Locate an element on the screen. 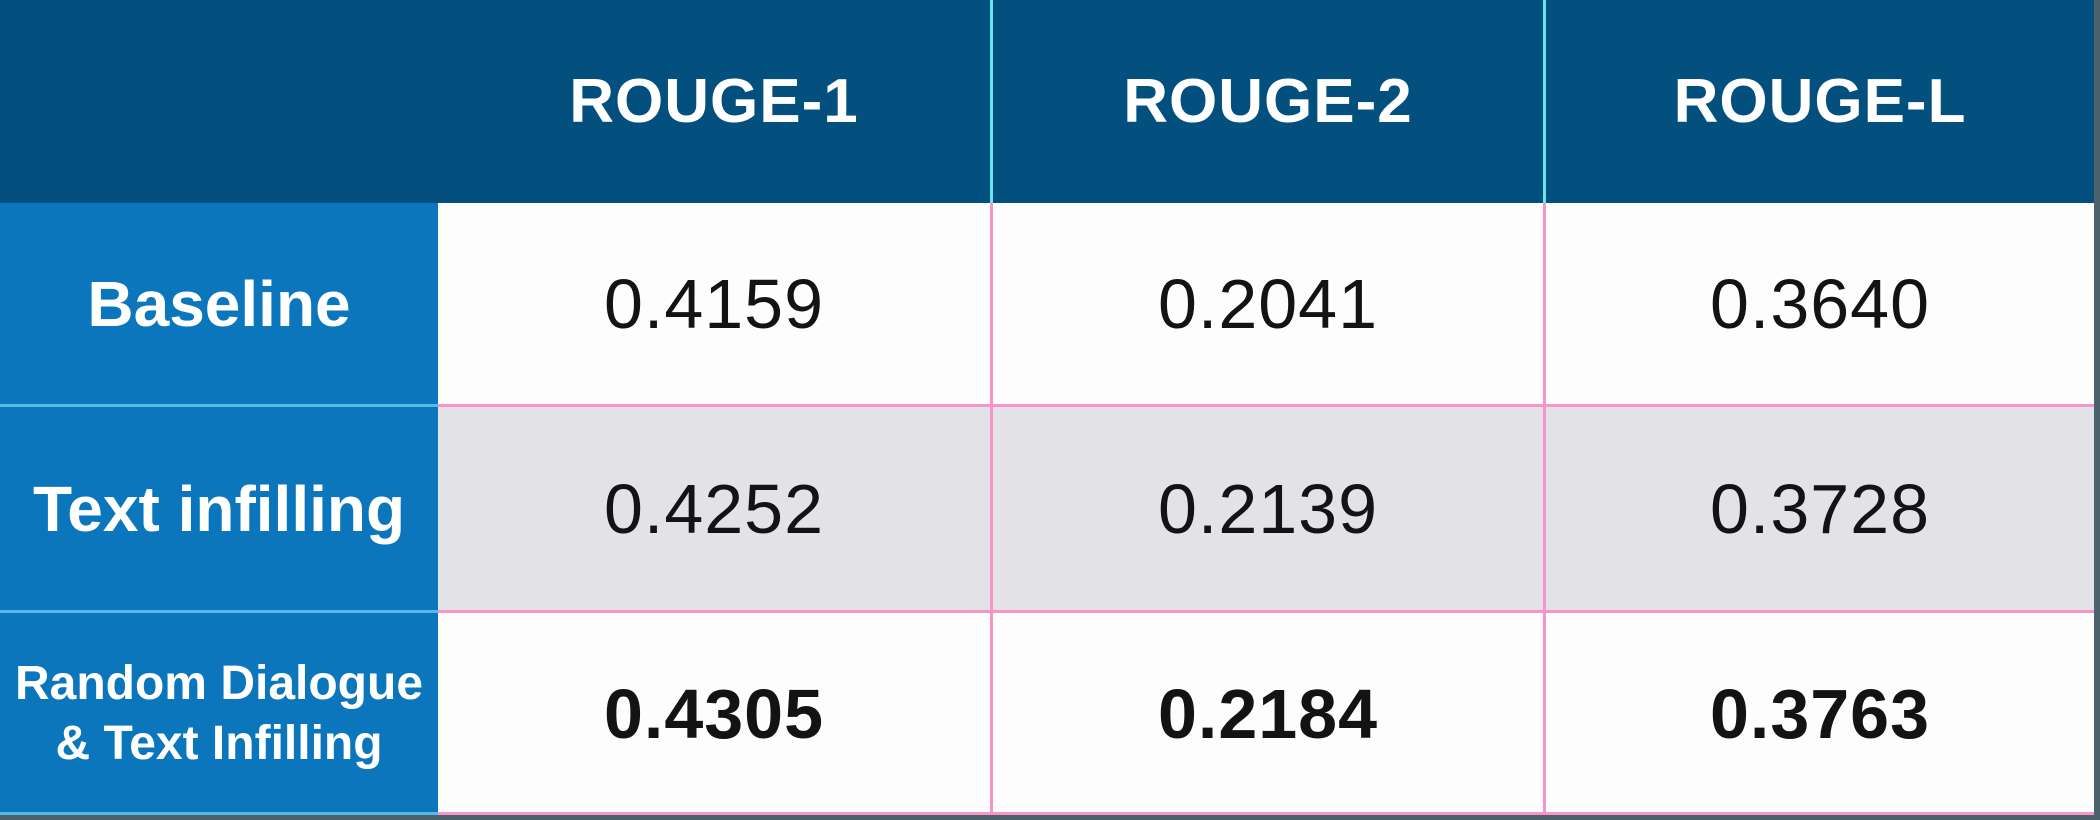  cell-value-bold: 0.4305 is located at coordinates (714, 714).